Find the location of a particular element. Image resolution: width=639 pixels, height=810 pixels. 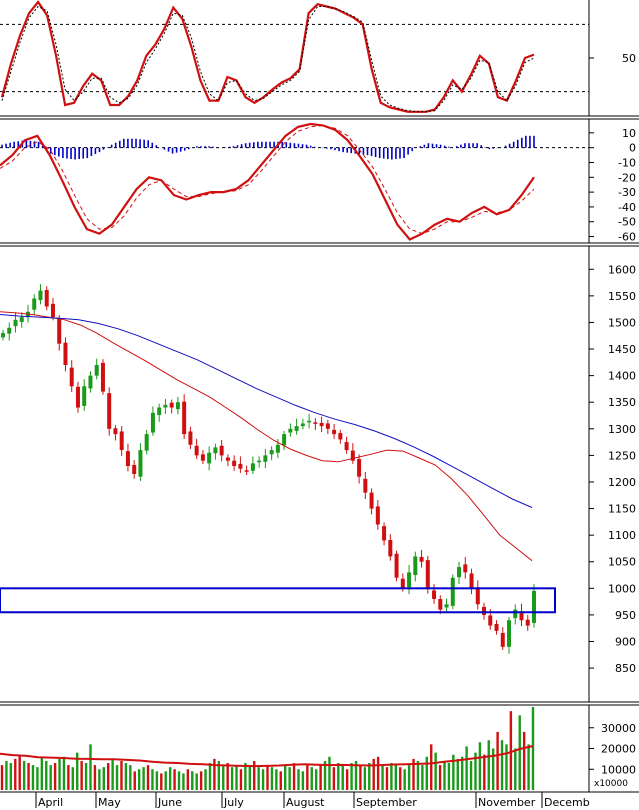

volume-axis: 30000 20000 10000 x10000 is located at coordinates (612, 755).